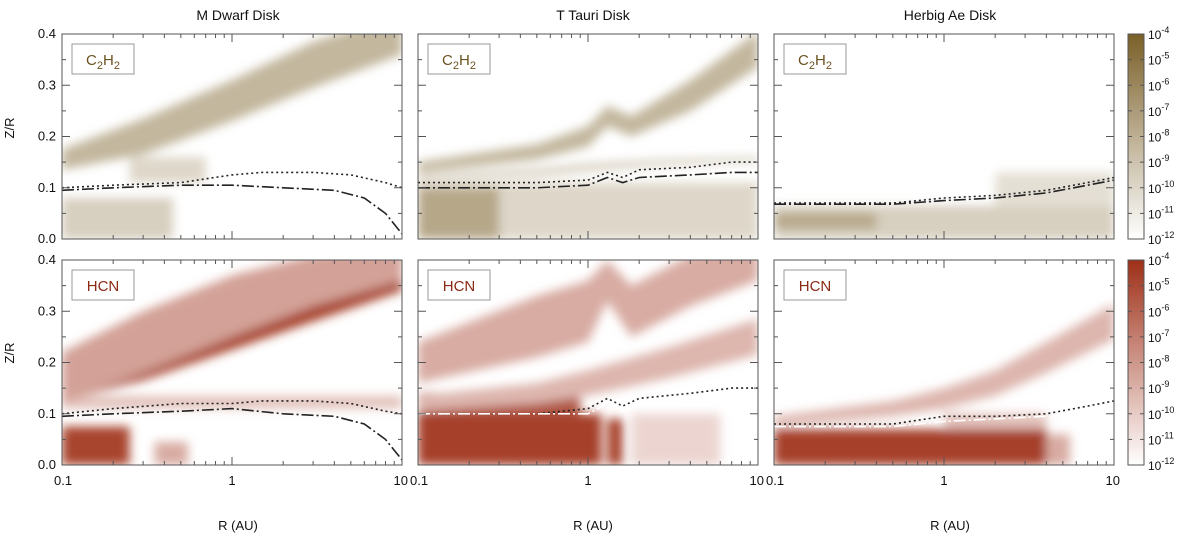  I want to click on column-title-m-dwarf: M Dwarf Disk, so click(238, 15).